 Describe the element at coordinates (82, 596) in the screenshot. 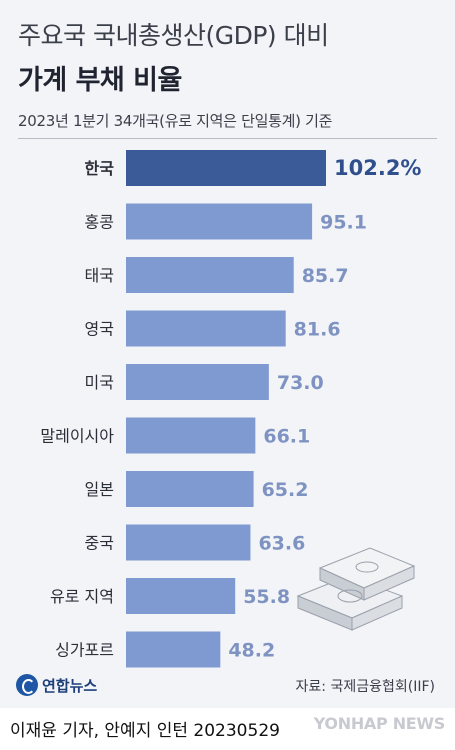

I see `category-label-8: 유로 지역` at that location.